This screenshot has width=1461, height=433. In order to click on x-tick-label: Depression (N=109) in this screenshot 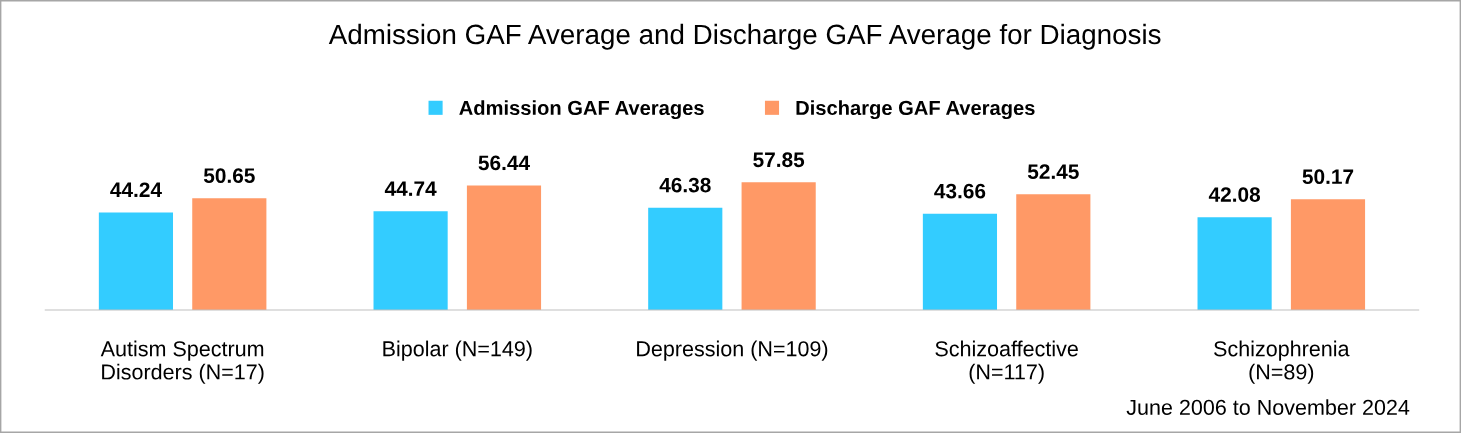, I will do `click(732, 350)`.